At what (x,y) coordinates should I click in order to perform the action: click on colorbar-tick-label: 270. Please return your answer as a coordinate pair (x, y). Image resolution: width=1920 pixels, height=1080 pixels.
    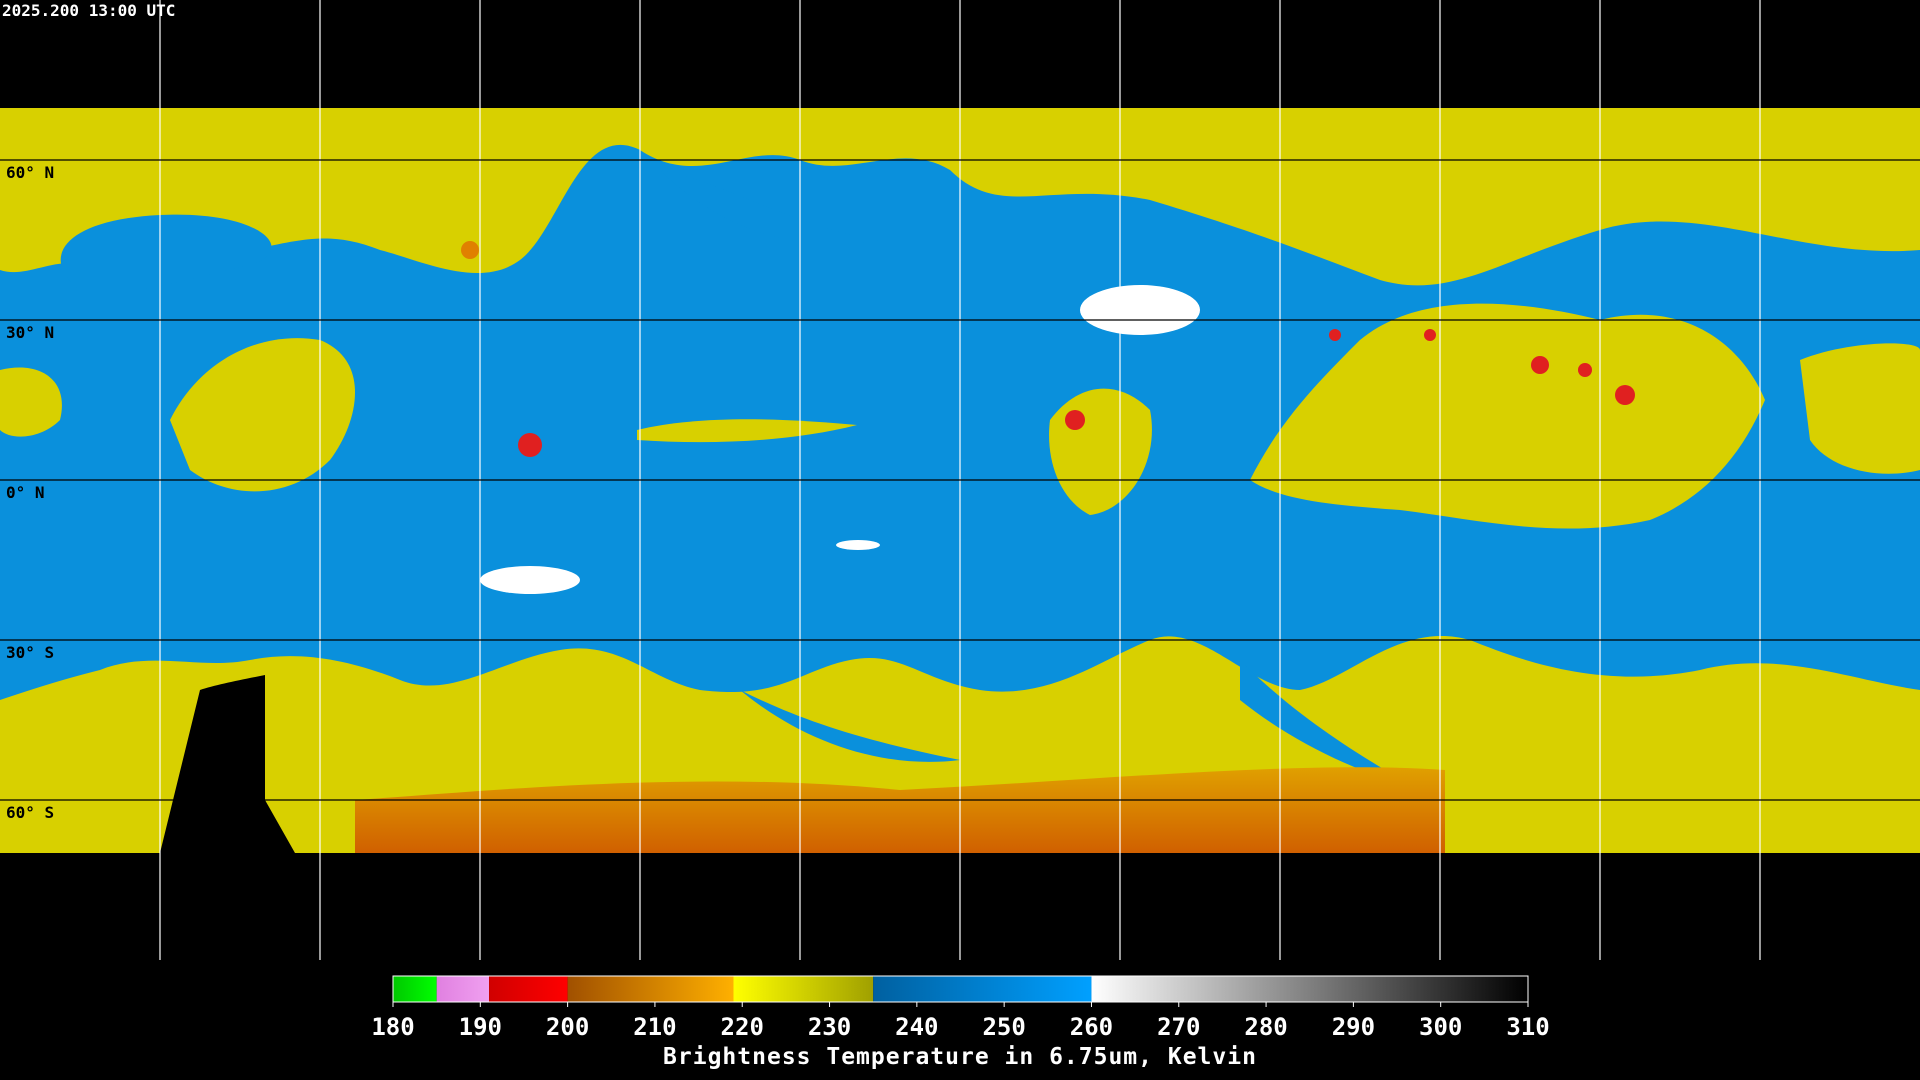
    Looking at the image, I should click on (1178, 1027).